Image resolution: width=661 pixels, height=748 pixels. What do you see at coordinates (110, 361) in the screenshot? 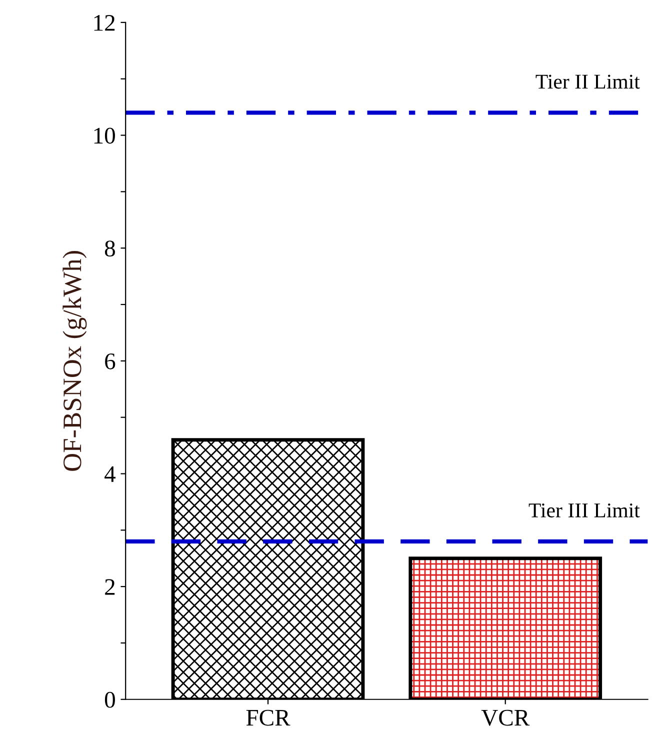
I see `y-tick-label: 6` at bounding box center [110, 361].